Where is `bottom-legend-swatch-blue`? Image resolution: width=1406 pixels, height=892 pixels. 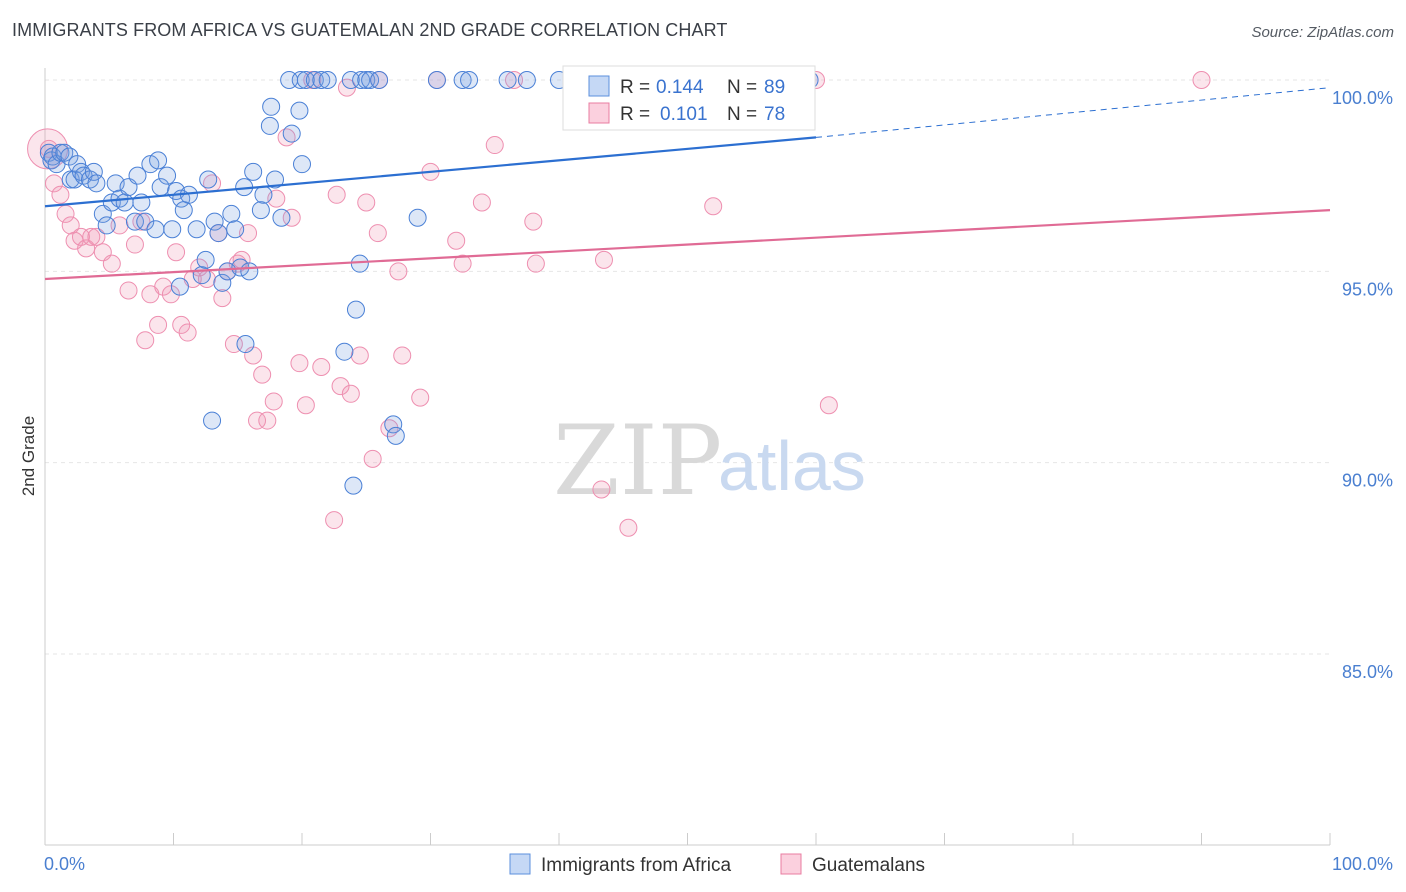
bottom-legend-swatch-blue is located at coordinates (520, 864).